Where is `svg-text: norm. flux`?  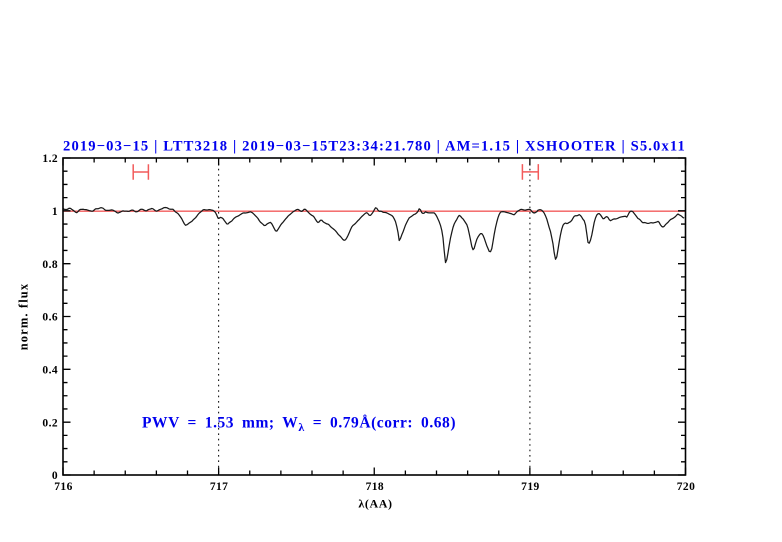
svg-text: norm. flux is located at coordinates (24, 317).